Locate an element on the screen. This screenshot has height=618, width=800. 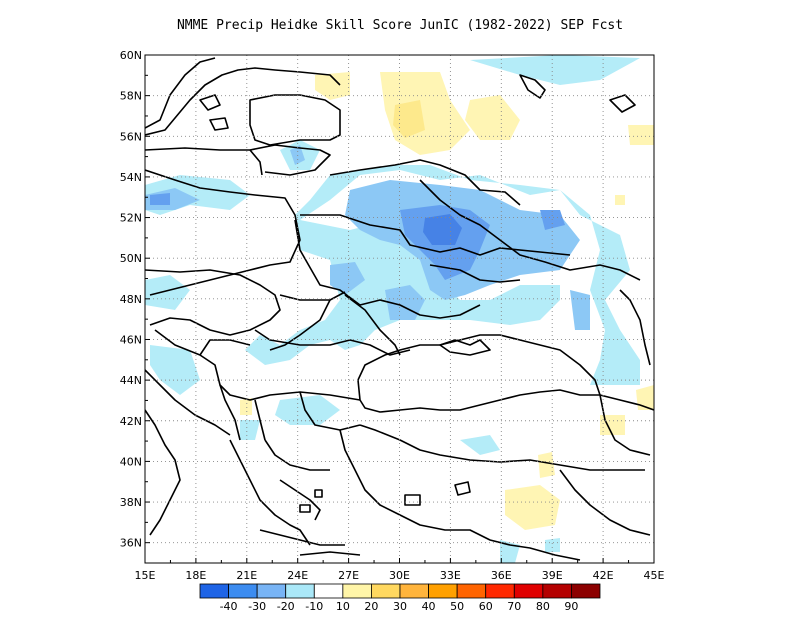
colorbar-label: 90 is located at coordinates (571, 606).